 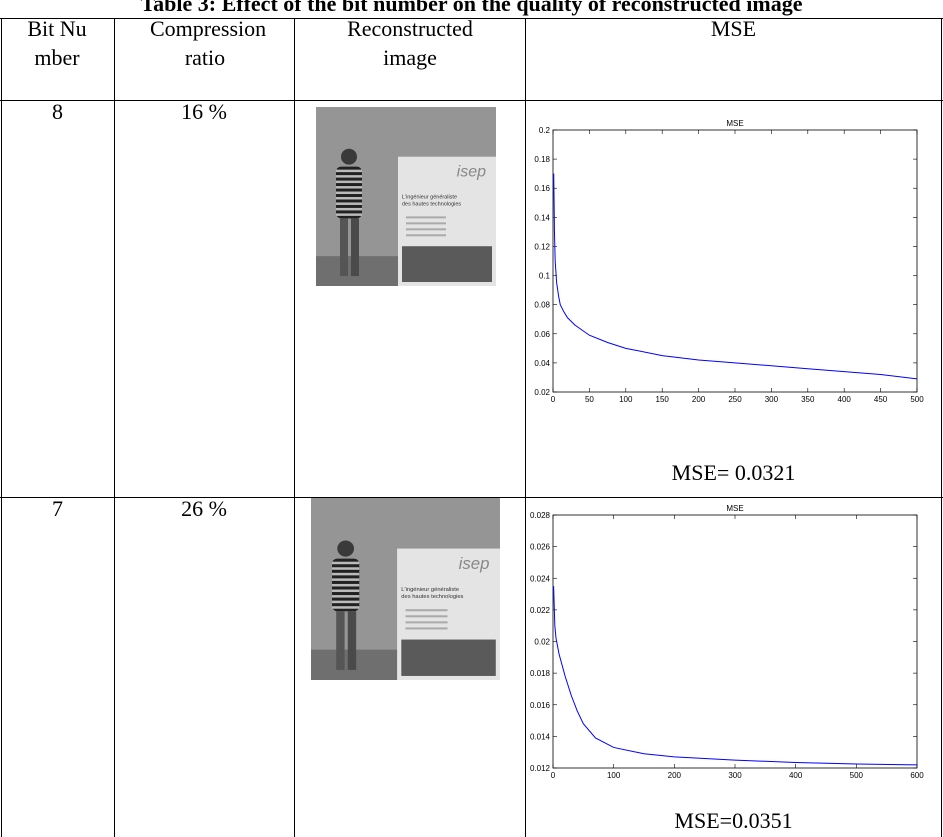 I want to click on mse-caption: MSE=0.0351, so click(x=733, y=820).